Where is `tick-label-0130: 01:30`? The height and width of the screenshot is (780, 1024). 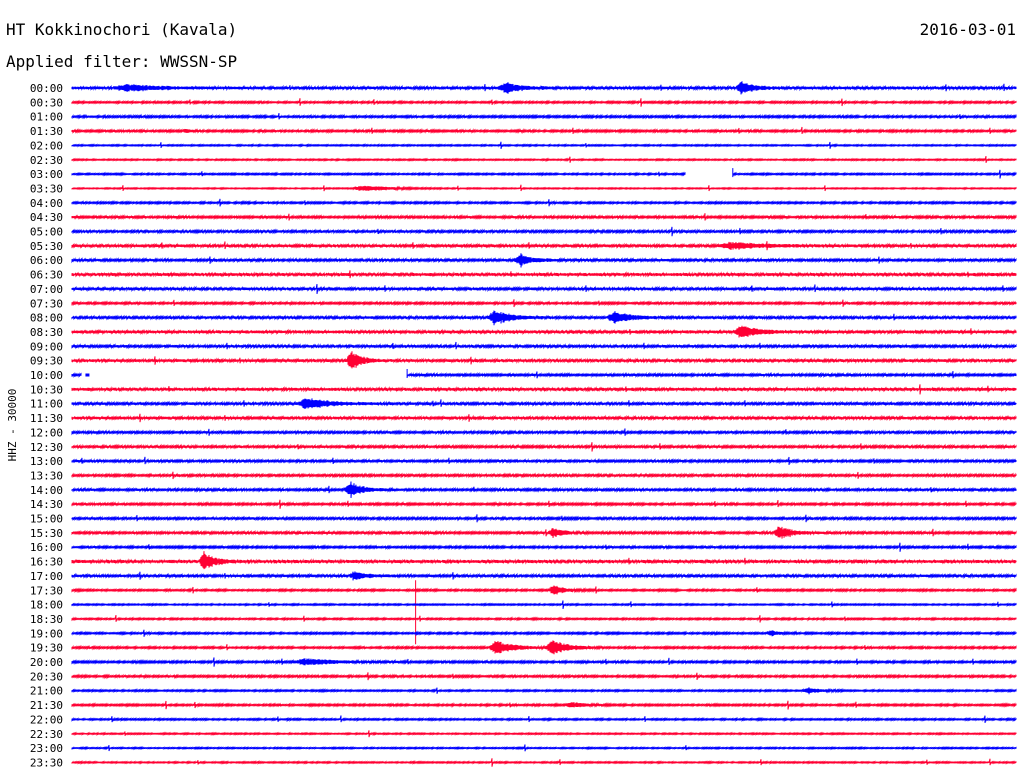
tick-label-0130: 01:30 is located at coordinates (46, 131).